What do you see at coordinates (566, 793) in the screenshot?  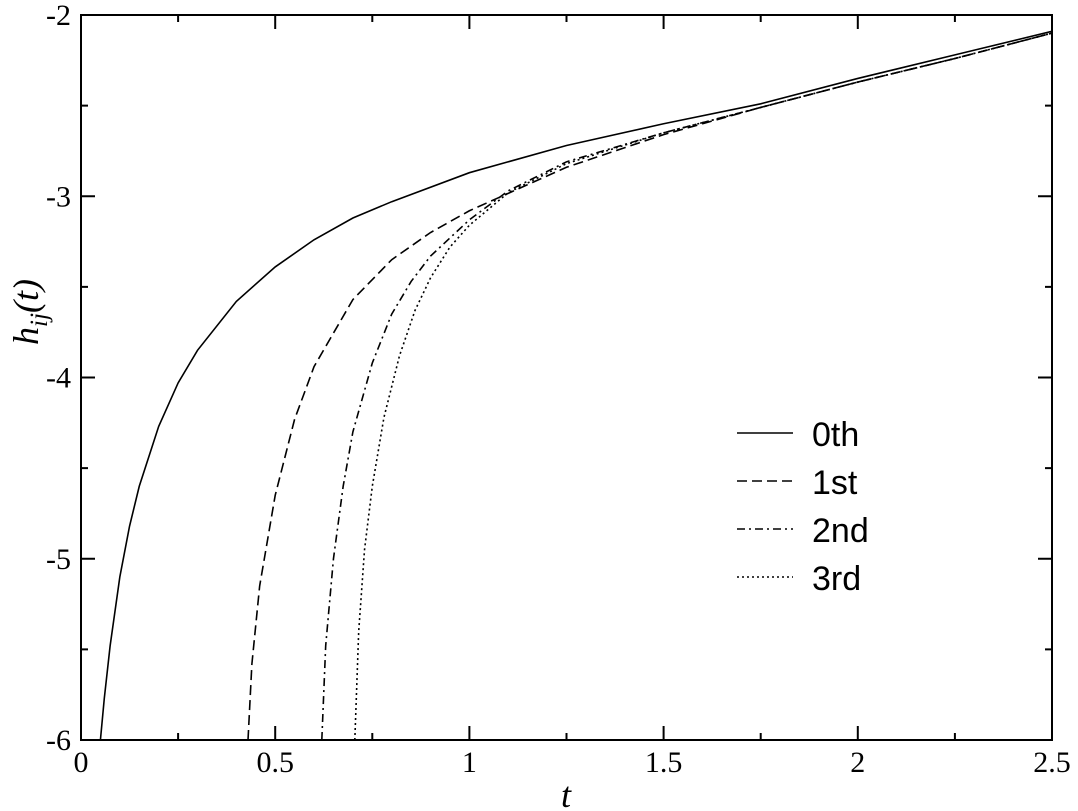 I see `x-axis-title: t` at bounding box center [566, 793].